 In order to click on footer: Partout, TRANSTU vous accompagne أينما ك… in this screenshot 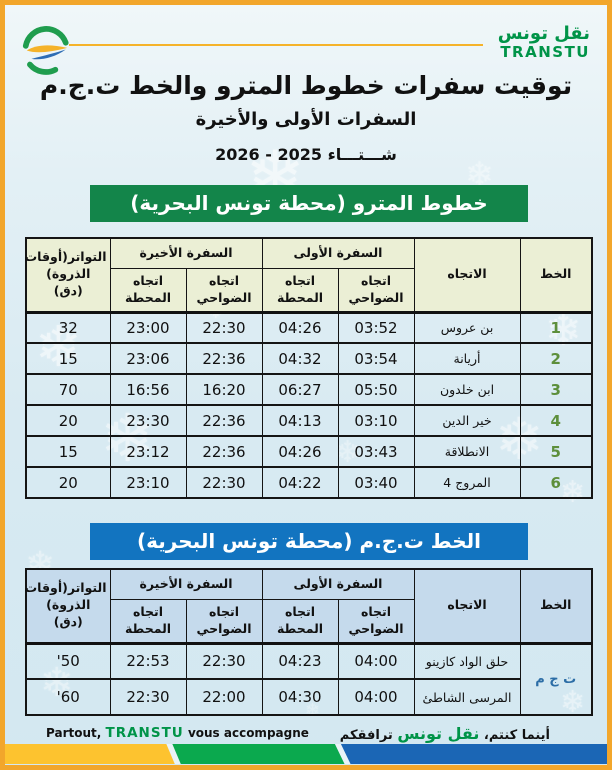, I will do `click(306, 733)`.